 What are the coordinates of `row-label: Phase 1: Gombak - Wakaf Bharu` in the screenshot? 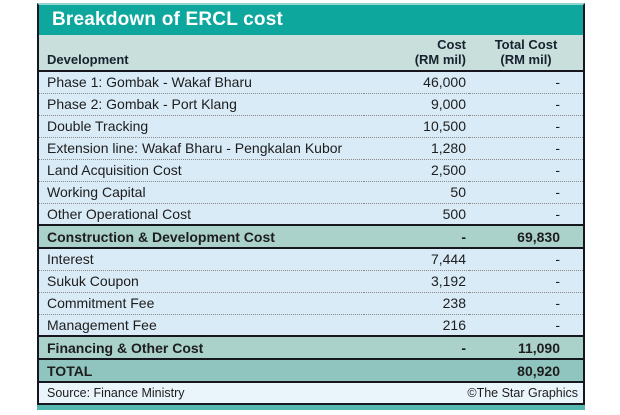 It's located at (201, 82).